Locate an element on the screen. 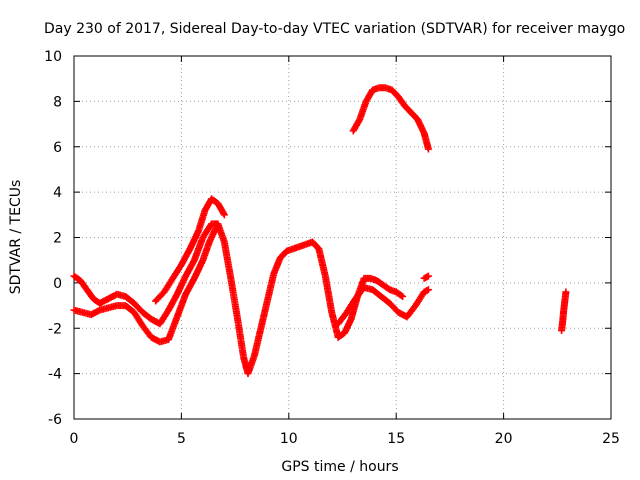 Image resolution: width=640 pixels, height=480 pixels. series-track-e is located at coordinates (426, 277).